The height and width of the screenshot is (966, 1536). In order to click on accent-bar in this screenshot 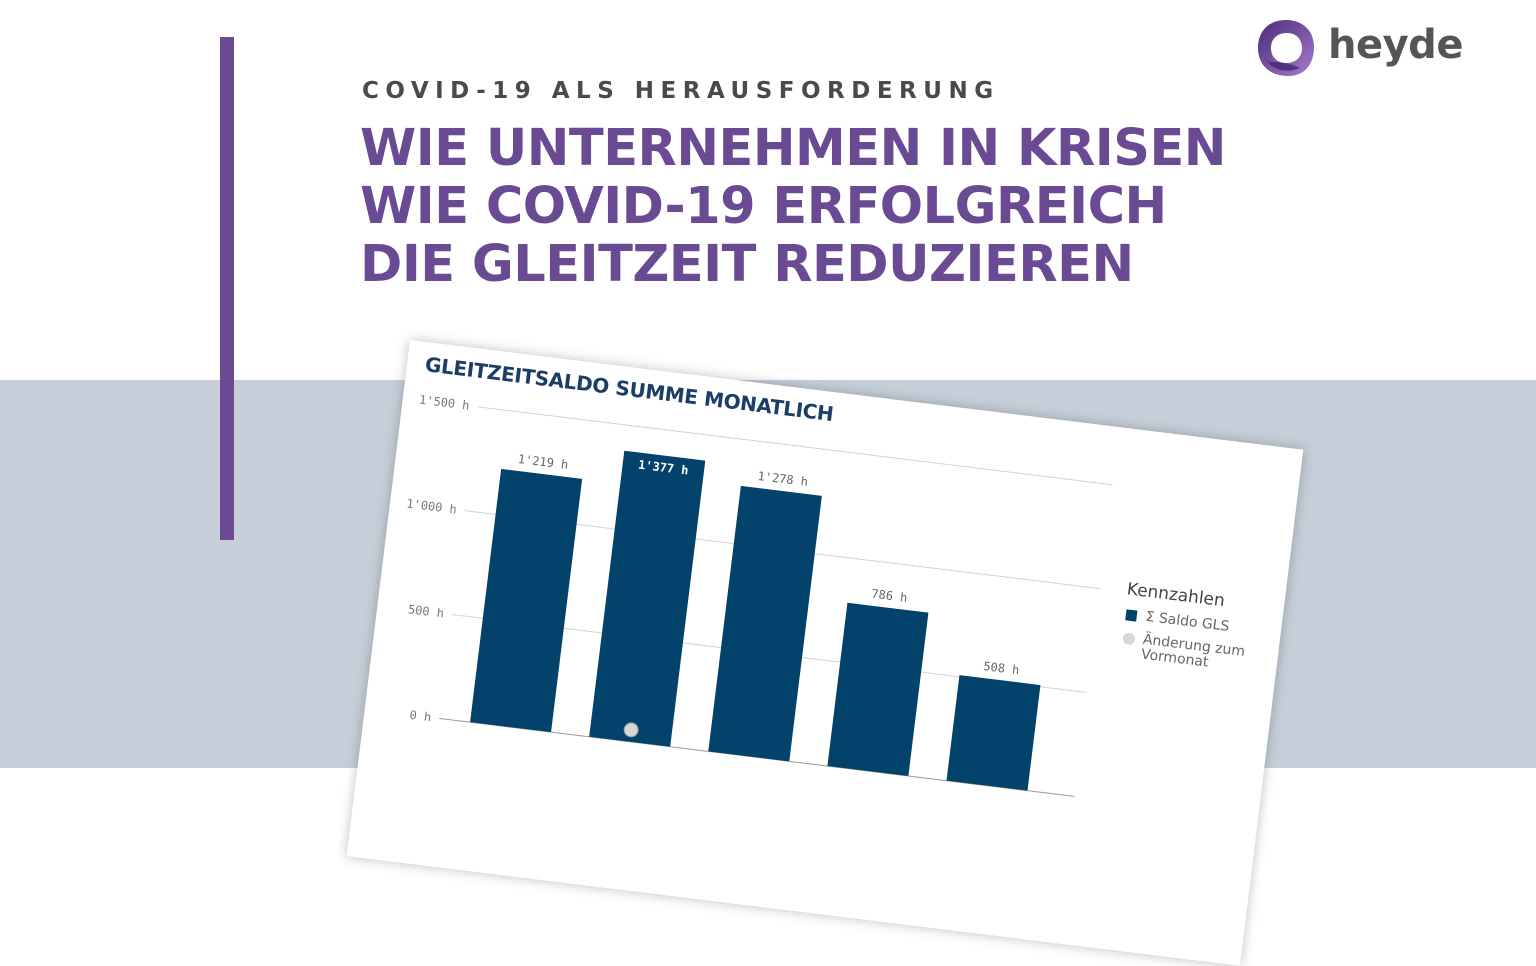, I will do `click(227, 288)`.